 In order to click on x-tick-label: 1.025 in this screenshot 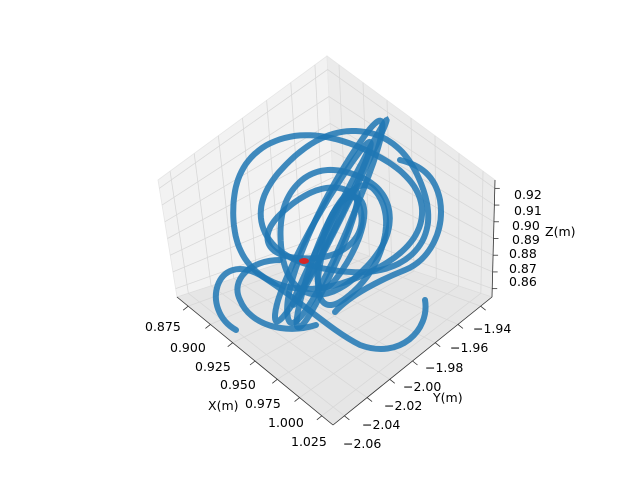, I will do `click(309, 441)`.